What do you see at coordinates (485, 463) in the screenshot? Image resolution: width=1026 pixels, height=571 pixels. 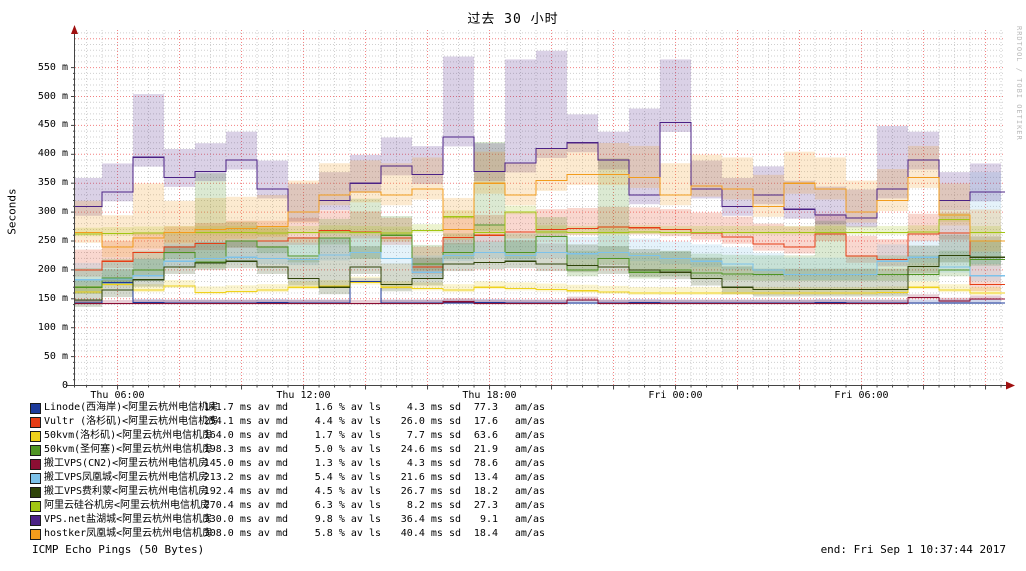 I see `series-am-ratio: 78.6` at bounding box center [485, 463].